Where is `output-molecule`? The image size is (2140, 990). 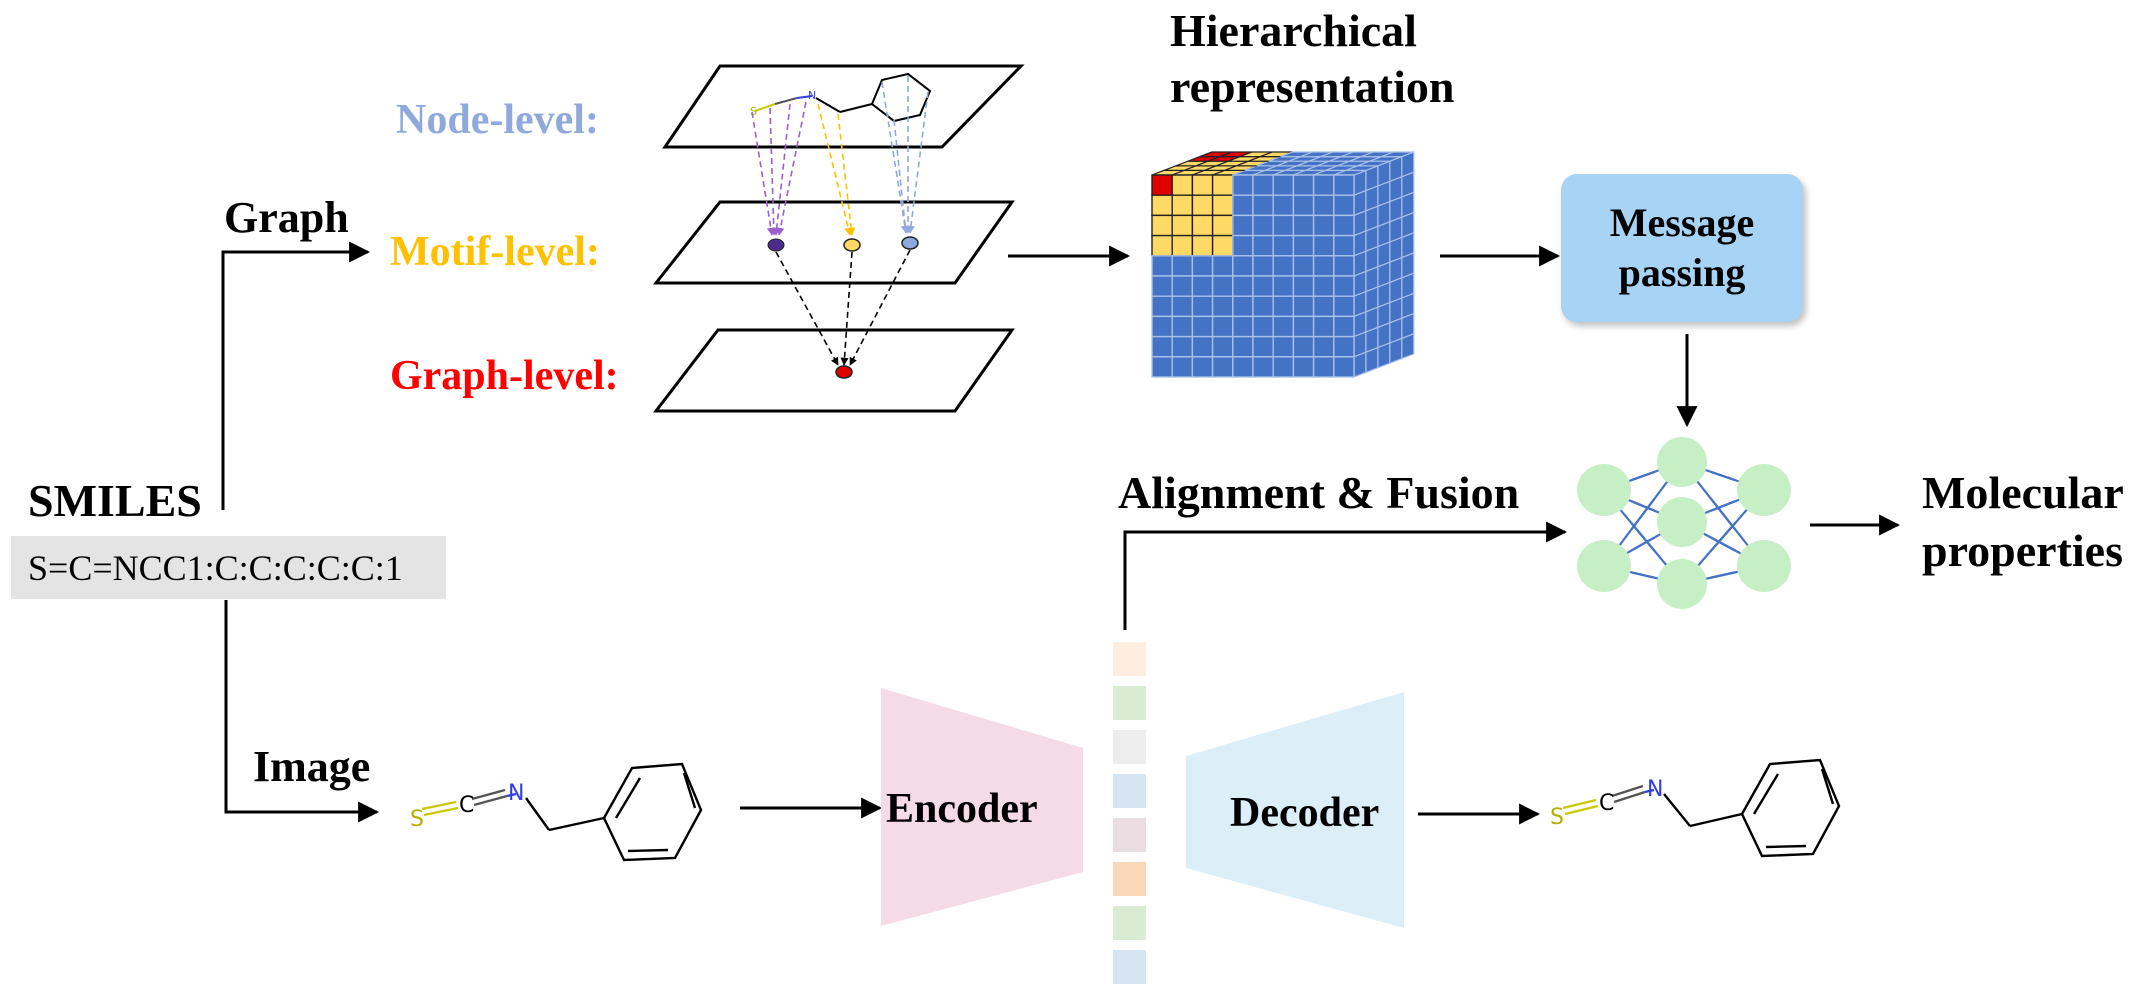
output-molecule is located at coordinates (1701, 808).